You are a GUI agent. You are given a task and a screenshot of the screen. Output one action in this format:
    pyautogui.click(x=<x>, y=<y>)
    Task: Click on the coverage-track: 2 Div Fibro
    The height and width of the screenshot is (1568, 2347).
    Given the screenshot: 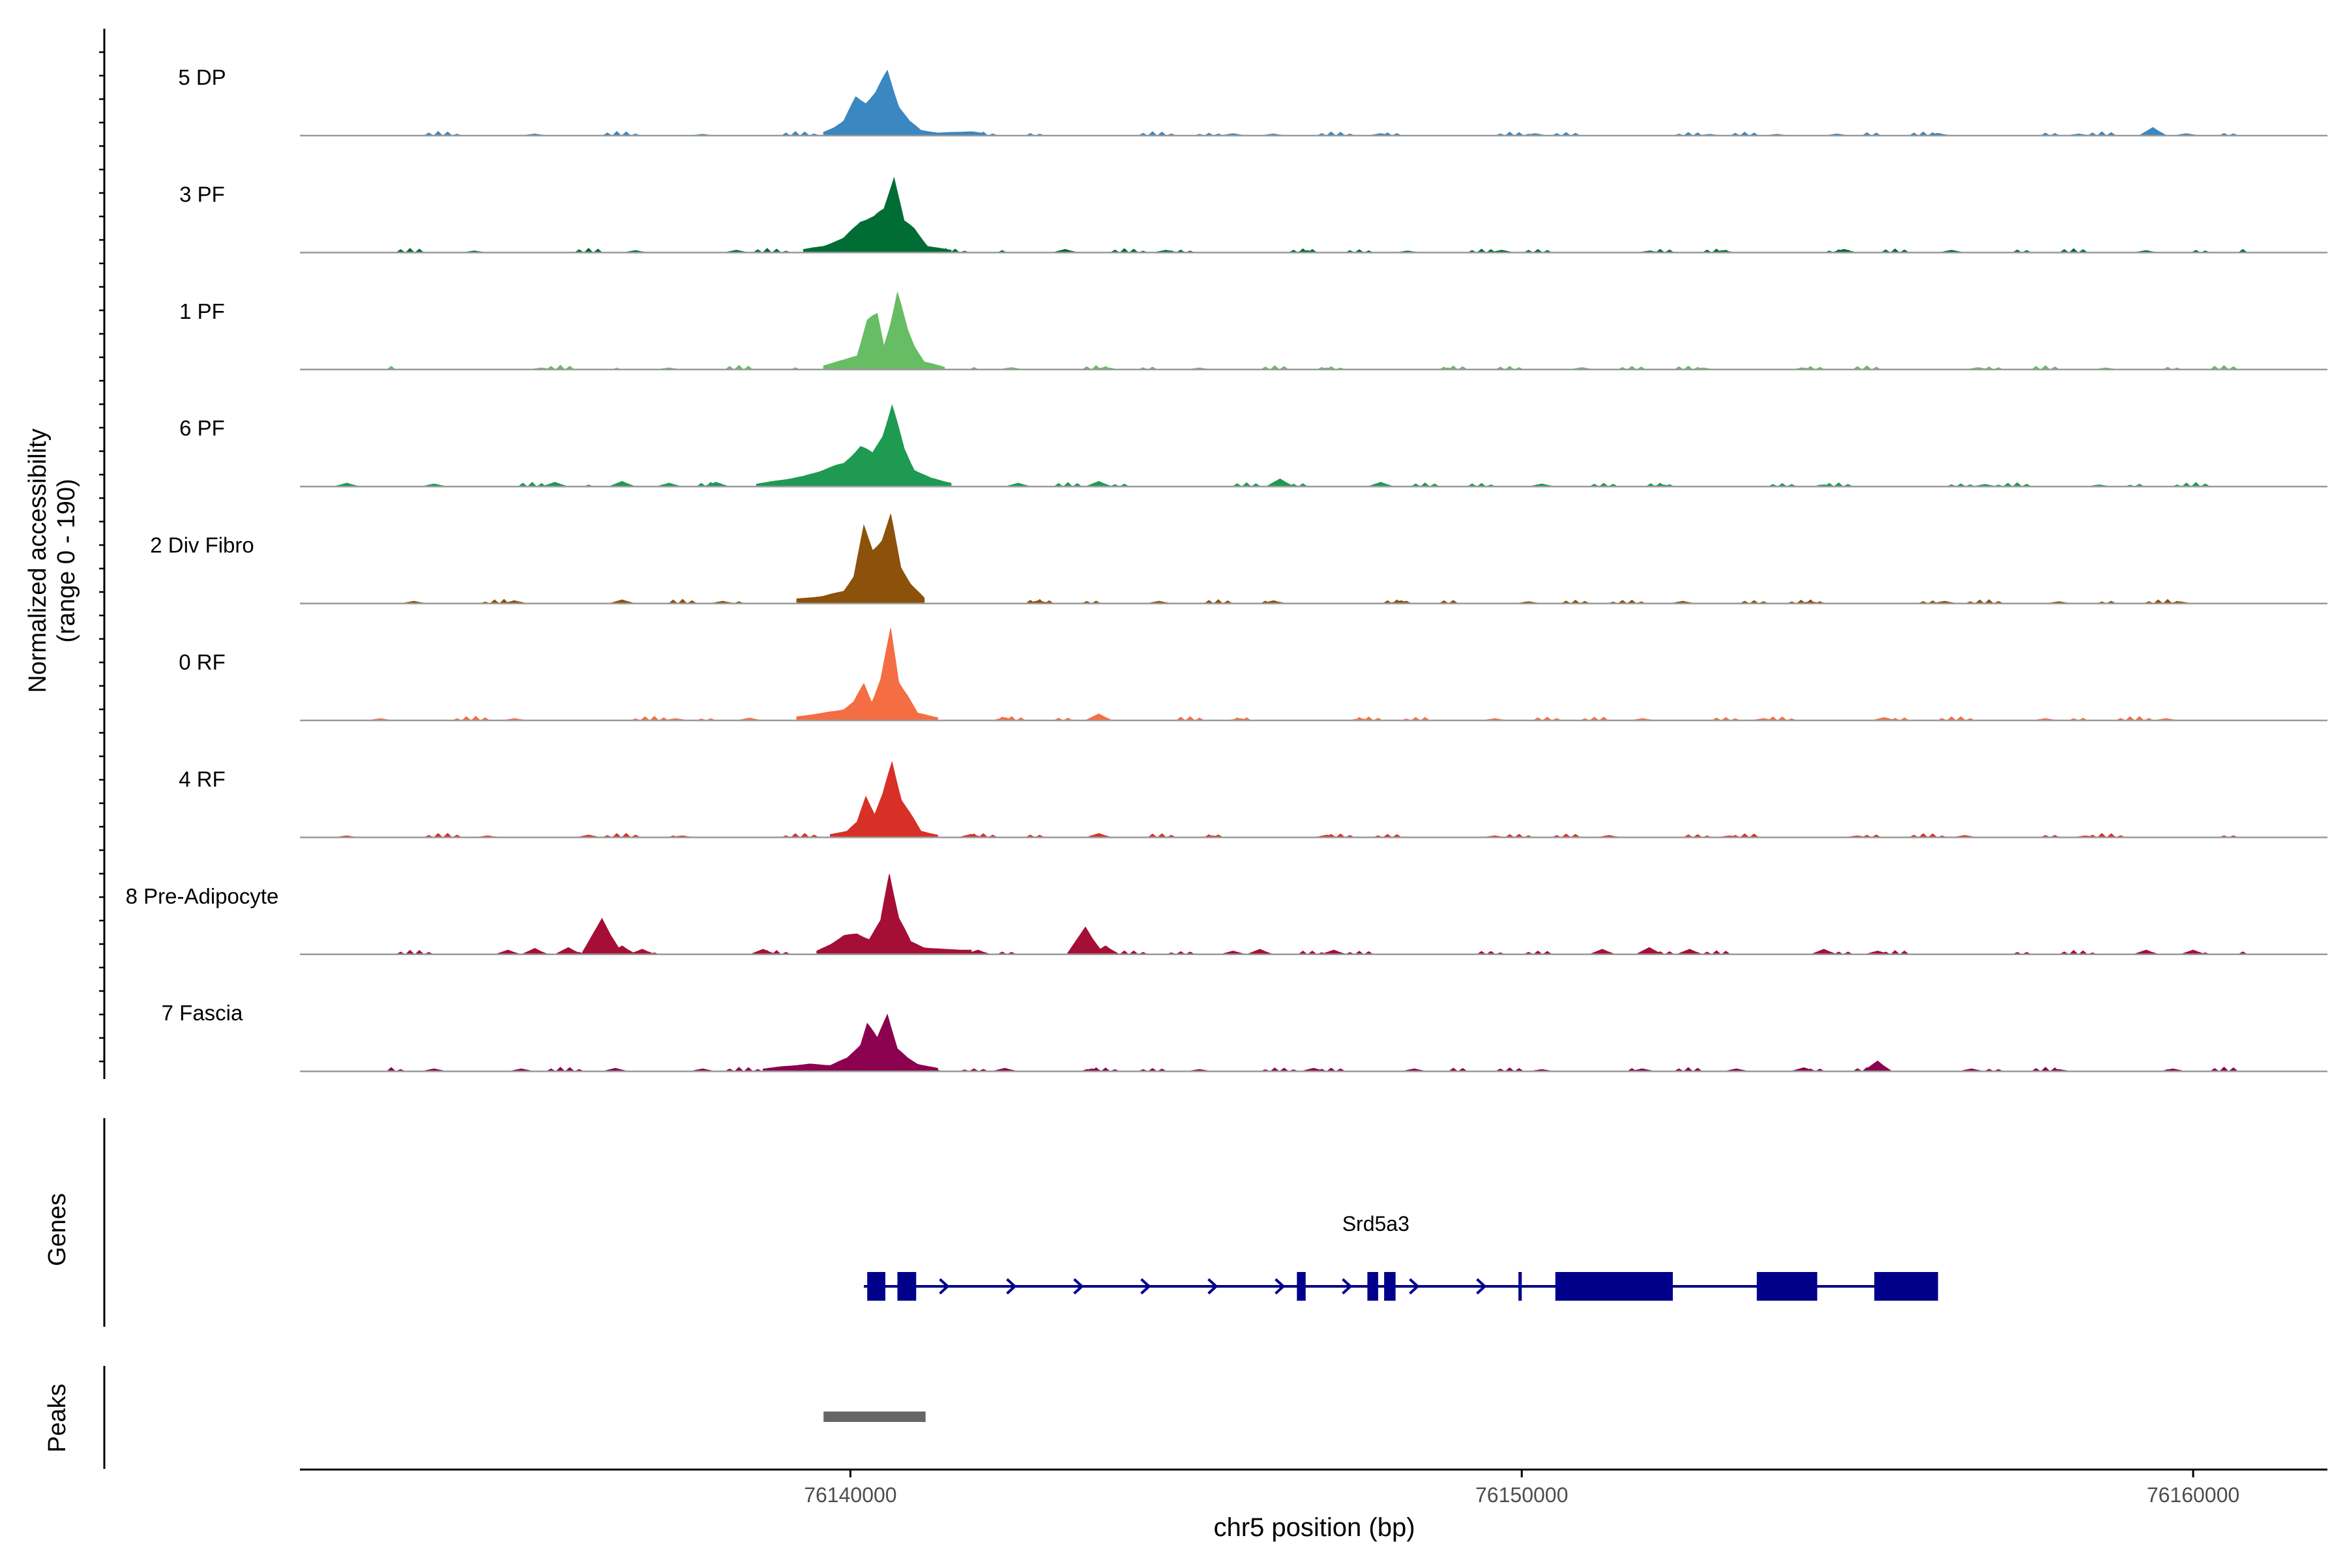 What is the action you would take?
    pyautogui.click(x=1238, y=559)
    